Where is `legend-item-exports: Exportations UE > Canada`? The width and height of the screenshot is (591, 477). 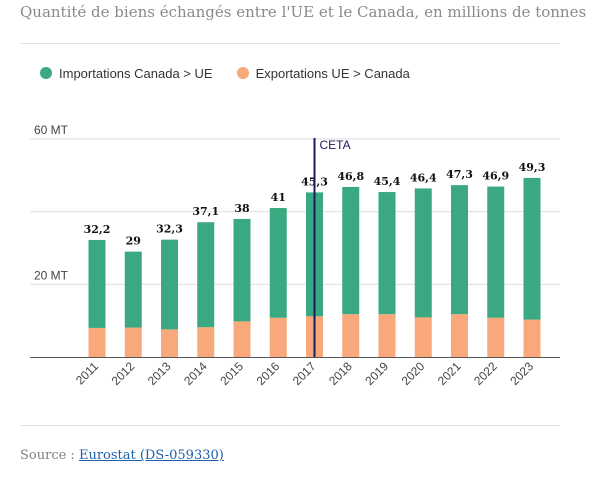 legend-item-exports: Exportations UE > Canada is located at coordinates (323, 73).